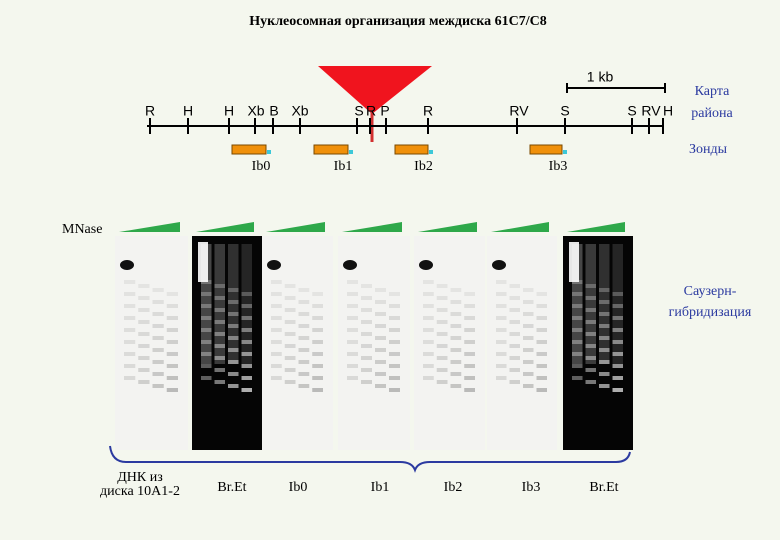  Describe the element at coordinates (499, 265) in the screenshot. I see `well-spot` at that location.